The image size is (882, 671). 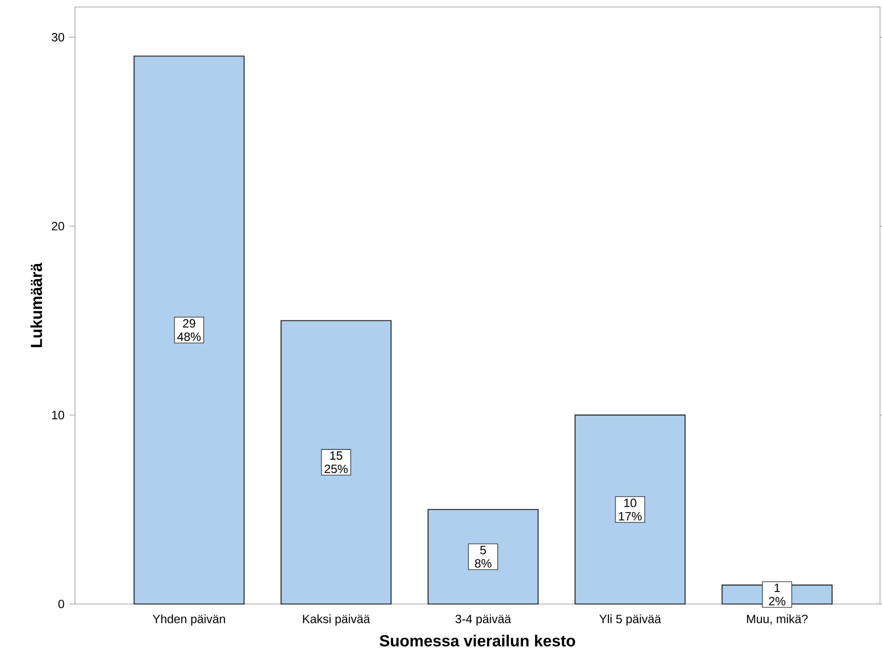 I want to click on y-tick-label: 10, so click(x=58, y=415).